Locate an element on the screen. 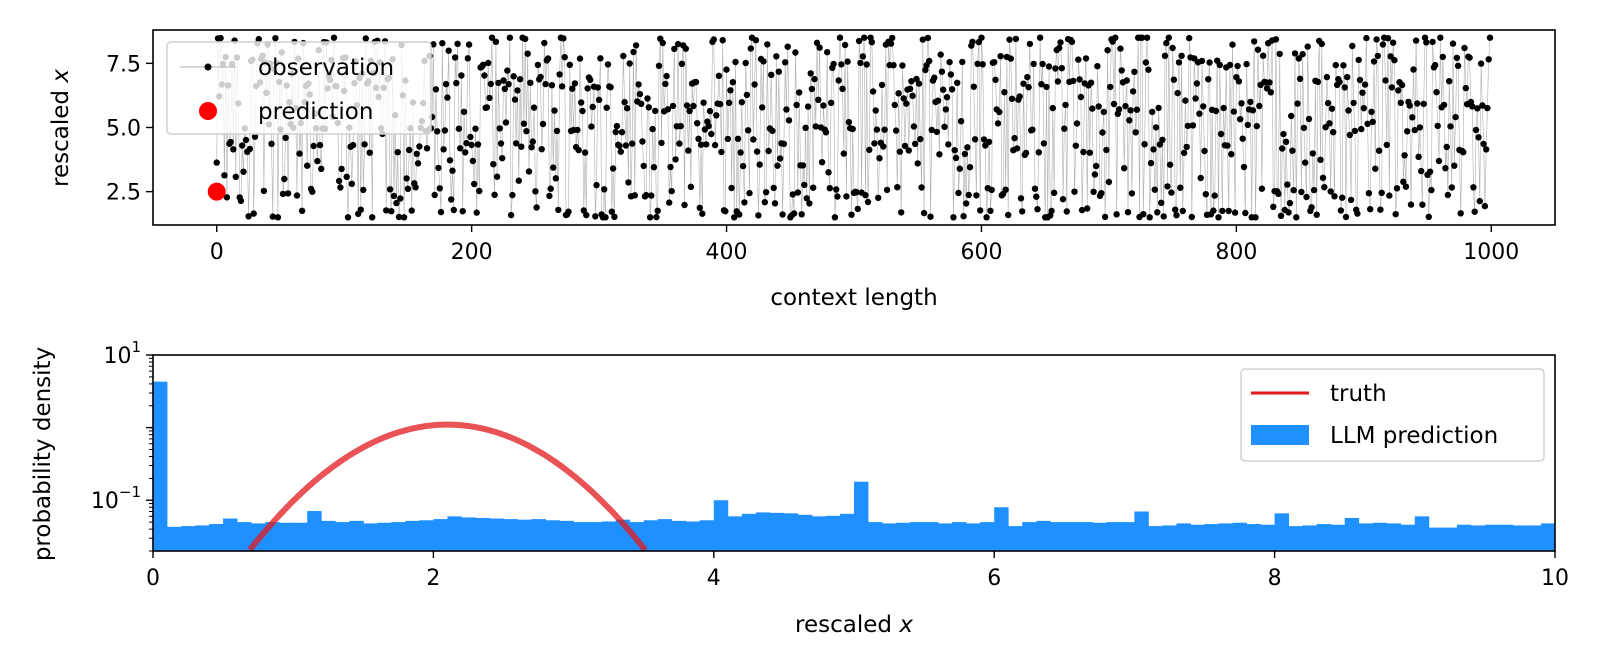 The height and width of the screenshot is (666, 1600). legend-truth-label: truth is located at coordinates (1358, 394).